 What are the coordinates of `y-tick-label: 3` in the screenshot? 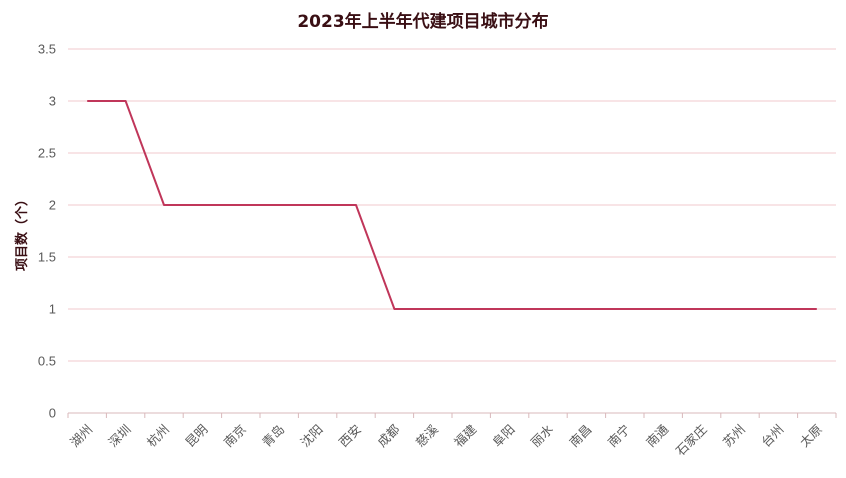 It's located at (52, 101).